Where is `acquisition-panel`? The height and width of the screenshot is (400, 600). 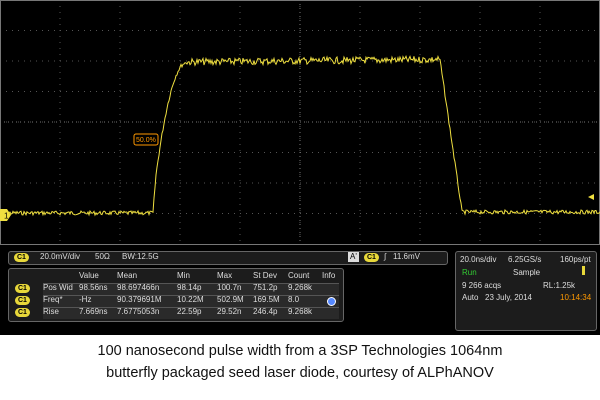
acquisition-panel is located at coordinates (526, 291).